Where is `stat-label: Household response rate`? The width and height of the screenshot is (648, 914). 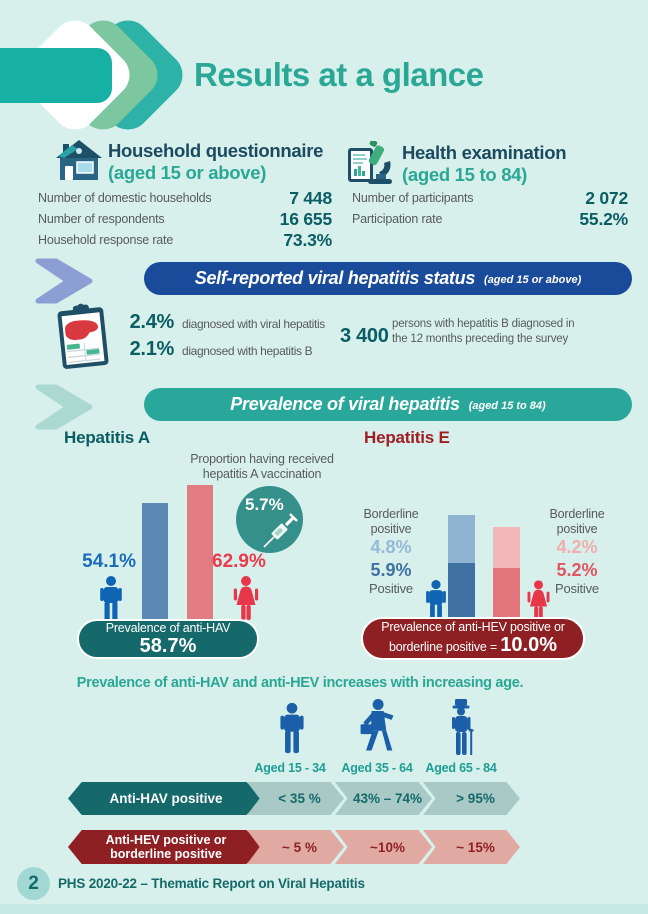
stat-label: Household response rate is located at coordinates (106, 240).